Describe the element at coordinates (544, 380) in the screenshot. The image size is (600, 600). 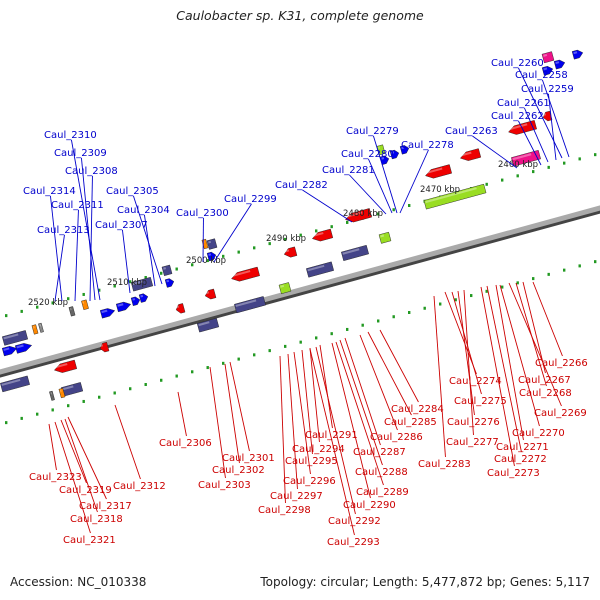
I see `reverse-gene-label: Caul_2267` at that location.